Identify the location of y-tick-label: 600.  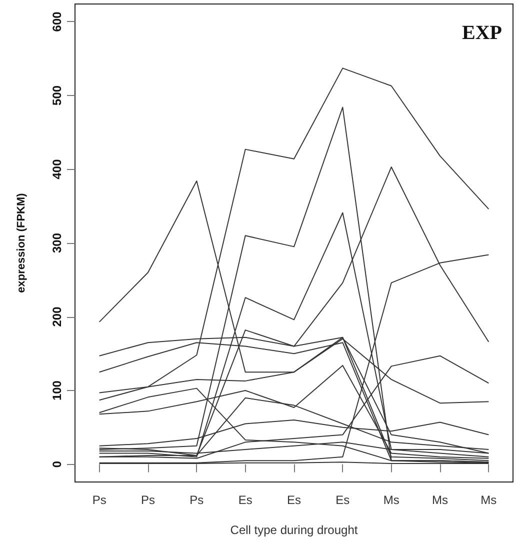
(57, 21).